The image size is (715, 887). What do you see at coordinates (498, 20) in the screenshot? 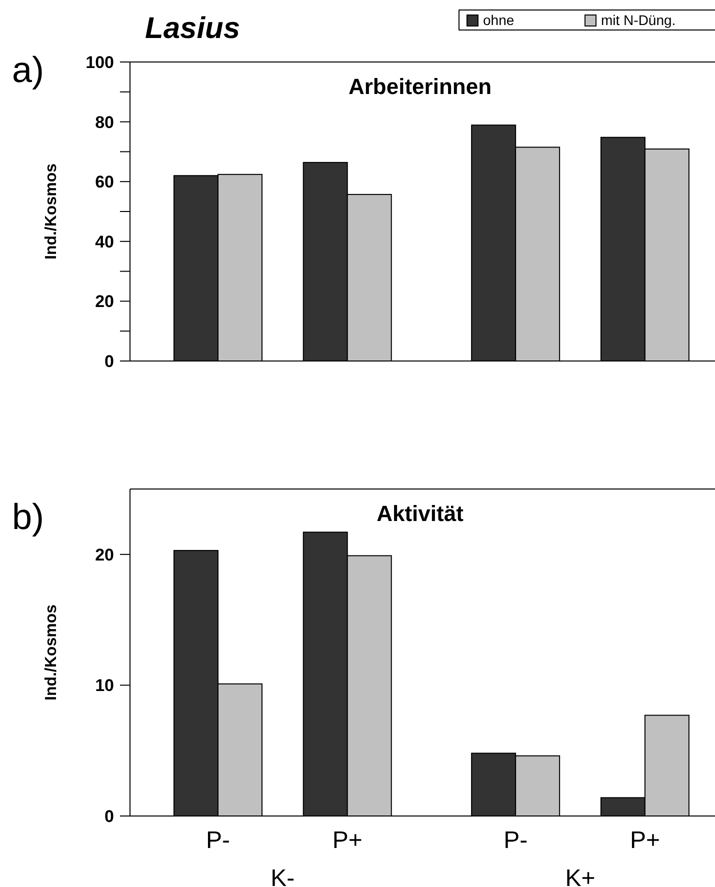
I see `legend-label: ohne` at bounding box center [498, 20].